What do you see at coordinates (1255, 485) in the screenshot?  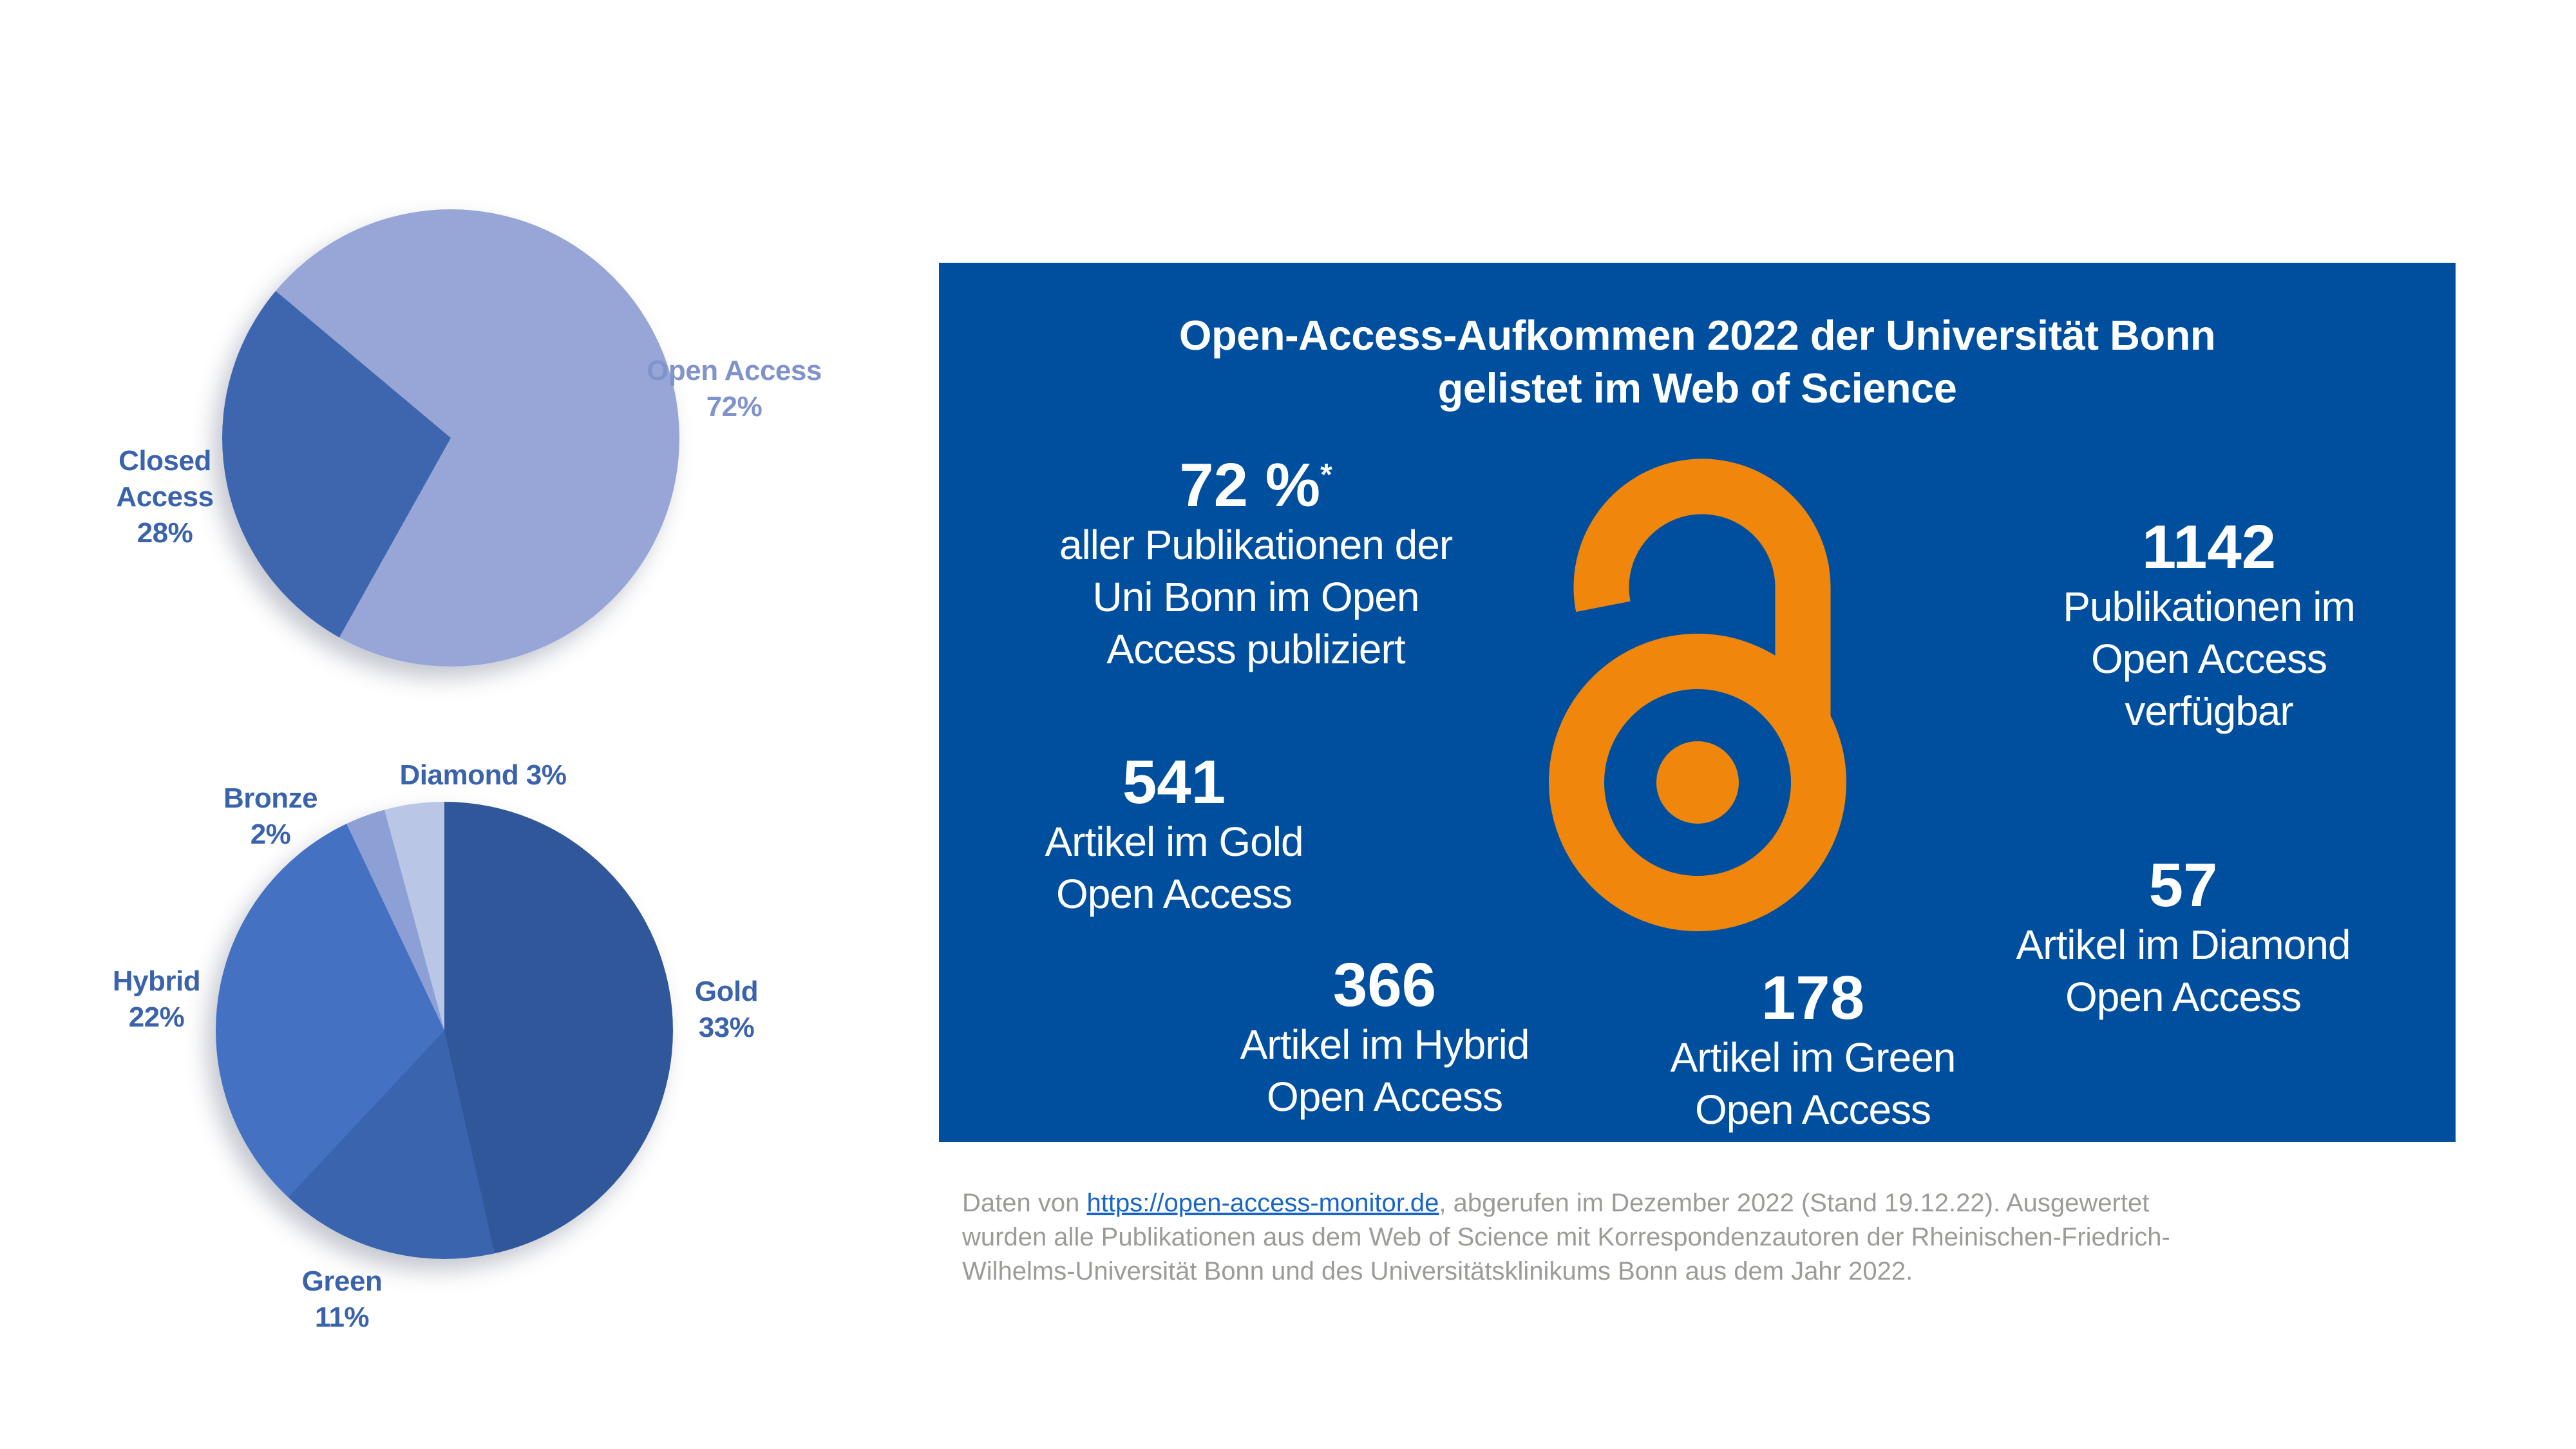 I see `stat-oa-share-number: 72 %*` at bounding box center [1255, 485].